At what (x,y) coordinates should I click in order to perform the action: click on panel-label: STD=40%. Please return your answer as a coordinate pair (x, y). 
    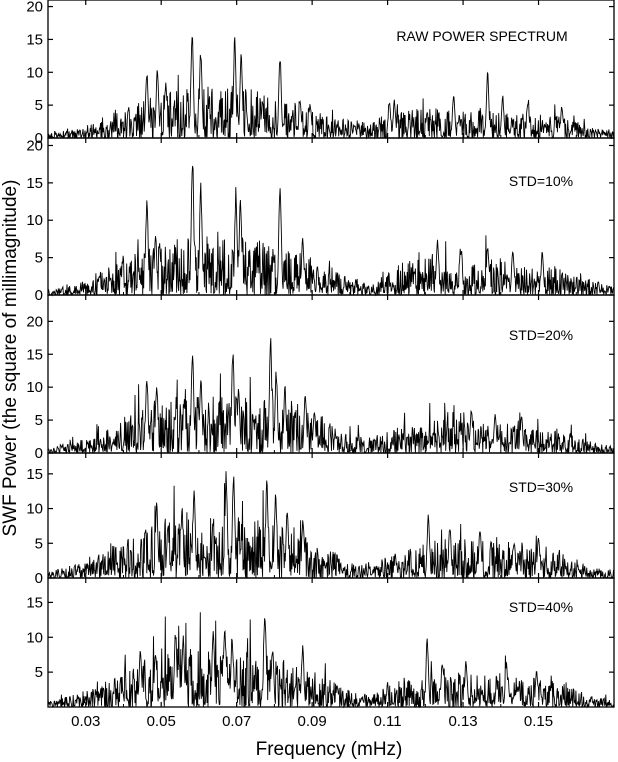
    Looking at the image, I should click on (541, 607).